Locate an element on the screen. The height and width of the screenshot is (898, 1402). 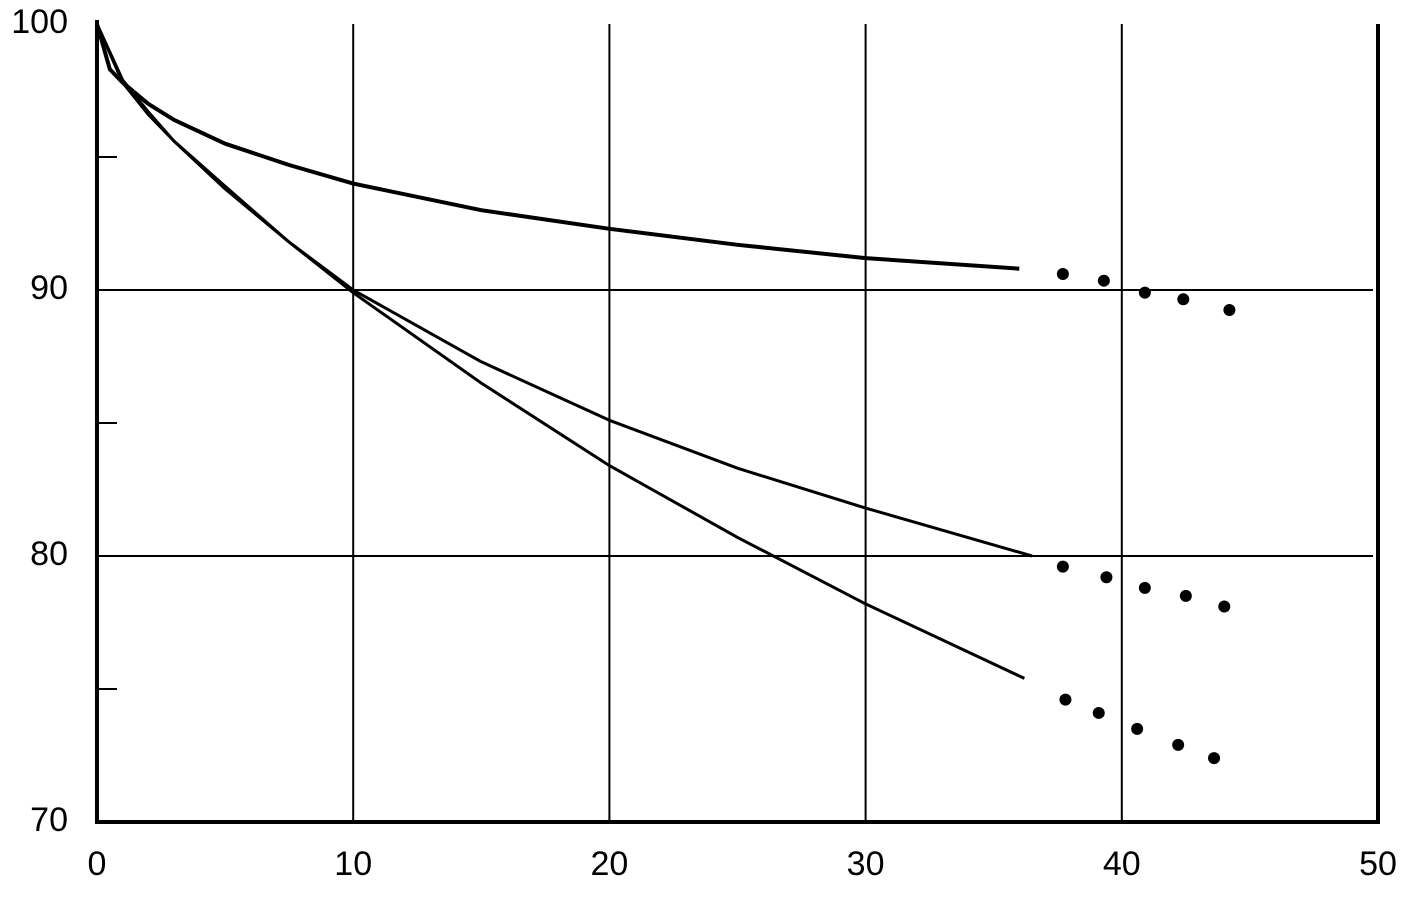
y-tick-label: 90 is located at coordinates (49, 288).